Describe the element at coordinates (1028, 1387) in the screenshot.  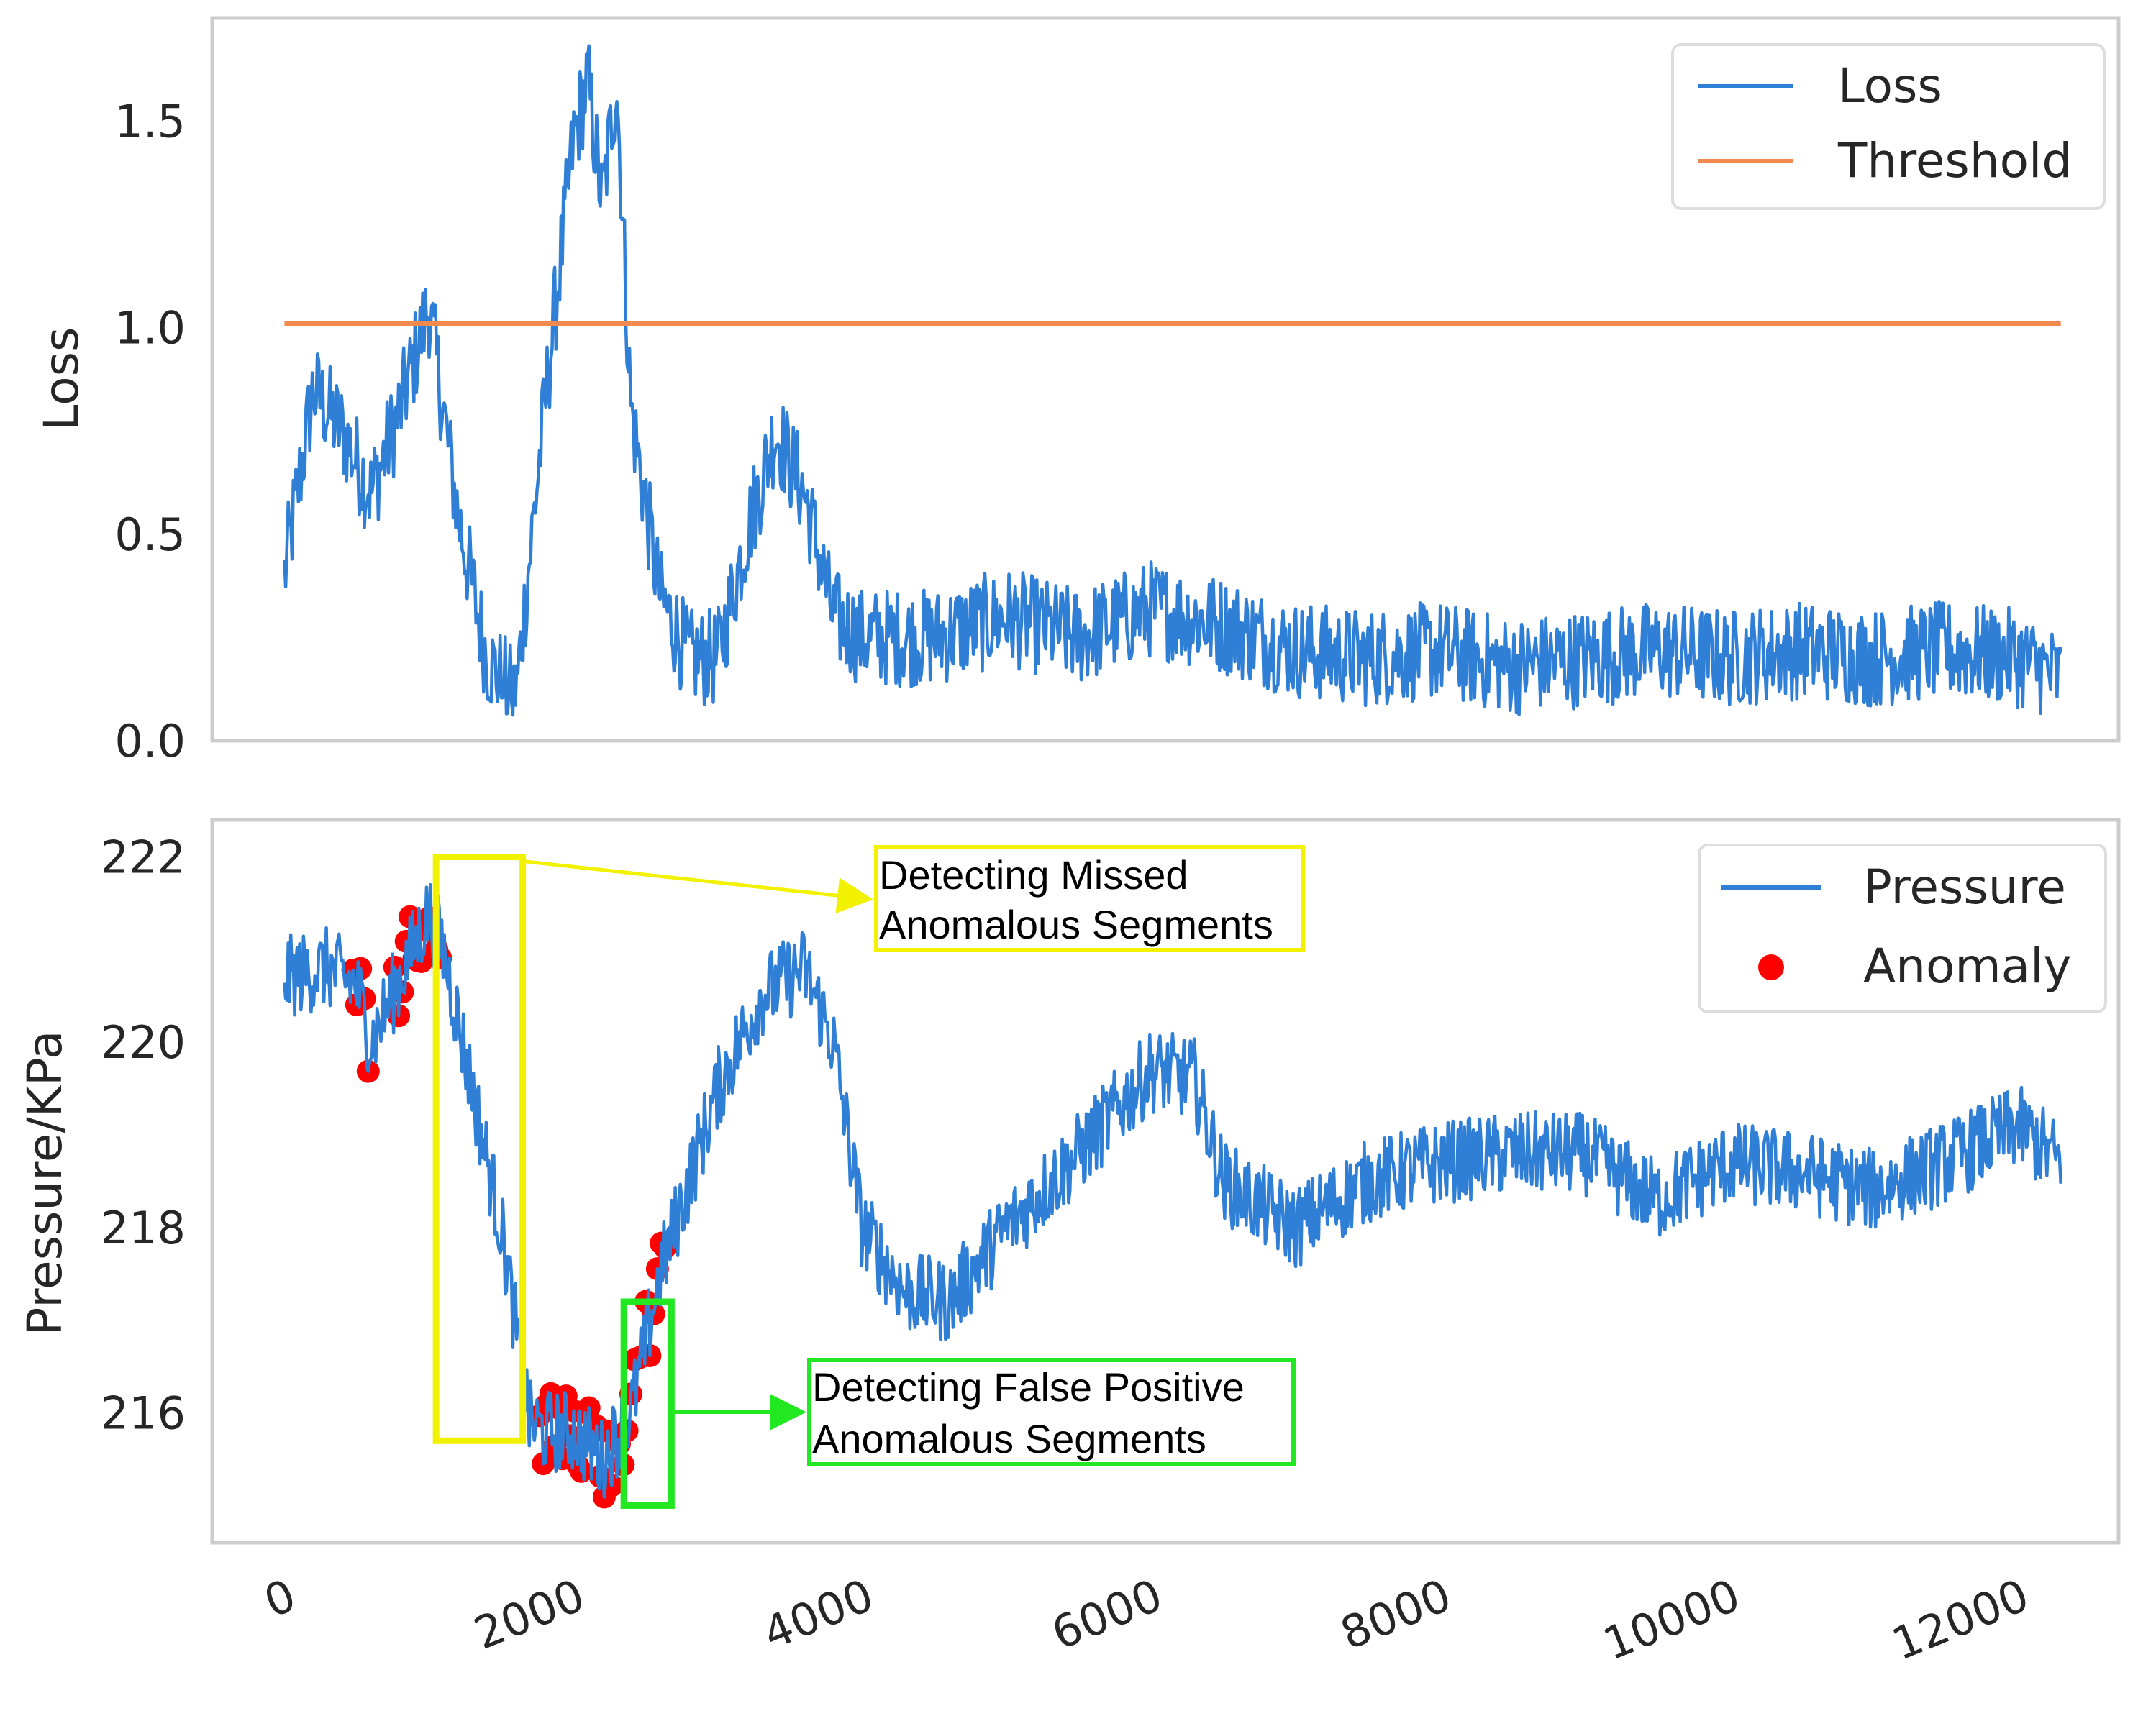
I see `false-positive-label-line-1: Detecting False Positive` at that location.